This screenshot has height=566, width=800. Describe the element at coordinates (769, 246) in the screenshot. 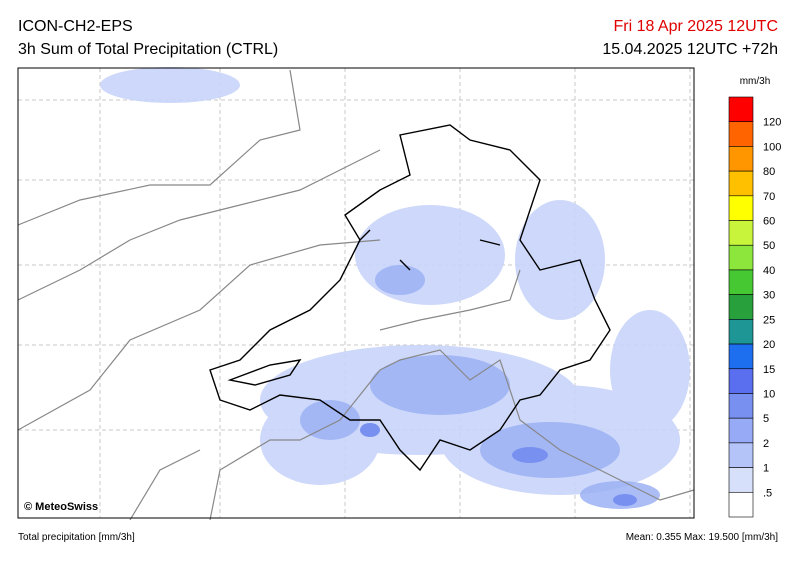

I see `legend-label: 50` at that location.